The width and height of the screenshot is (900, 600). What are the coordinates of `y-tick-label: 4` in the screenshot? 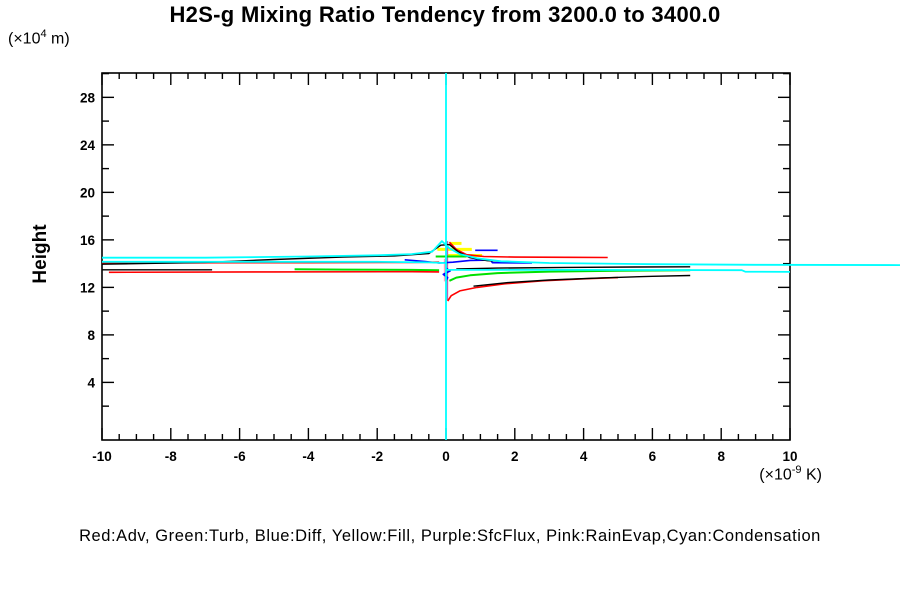 It's located at (91, 382).